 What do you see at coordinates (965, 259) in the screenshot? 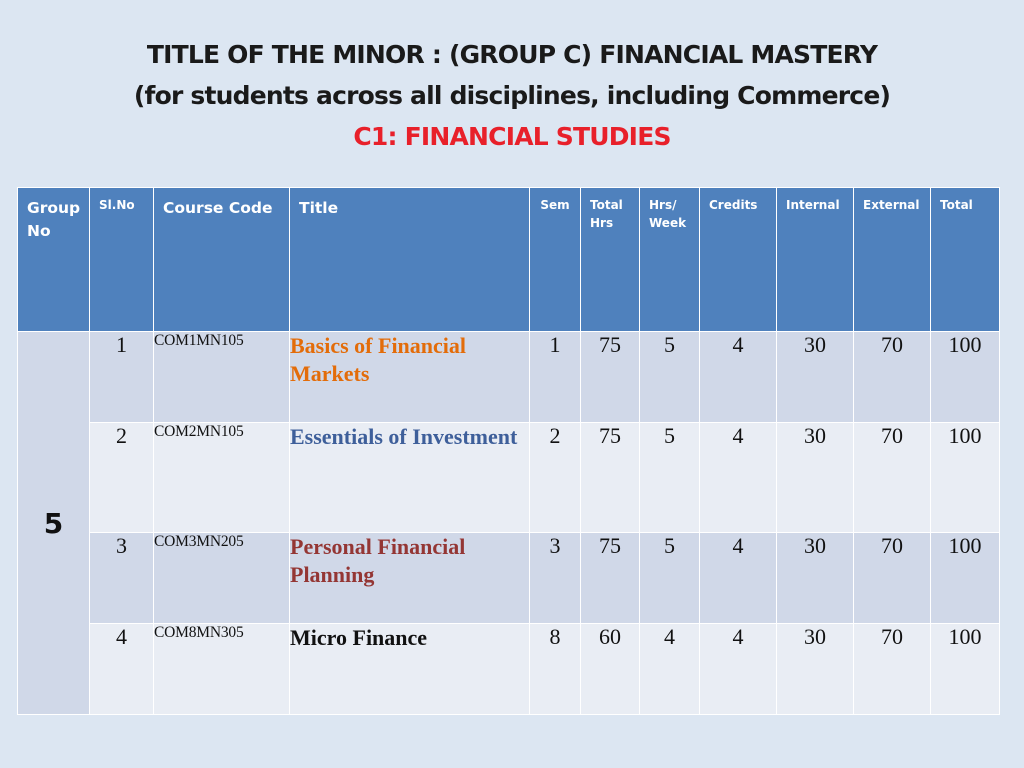
I see `header-total: Total` at bounding box center [965, 259].